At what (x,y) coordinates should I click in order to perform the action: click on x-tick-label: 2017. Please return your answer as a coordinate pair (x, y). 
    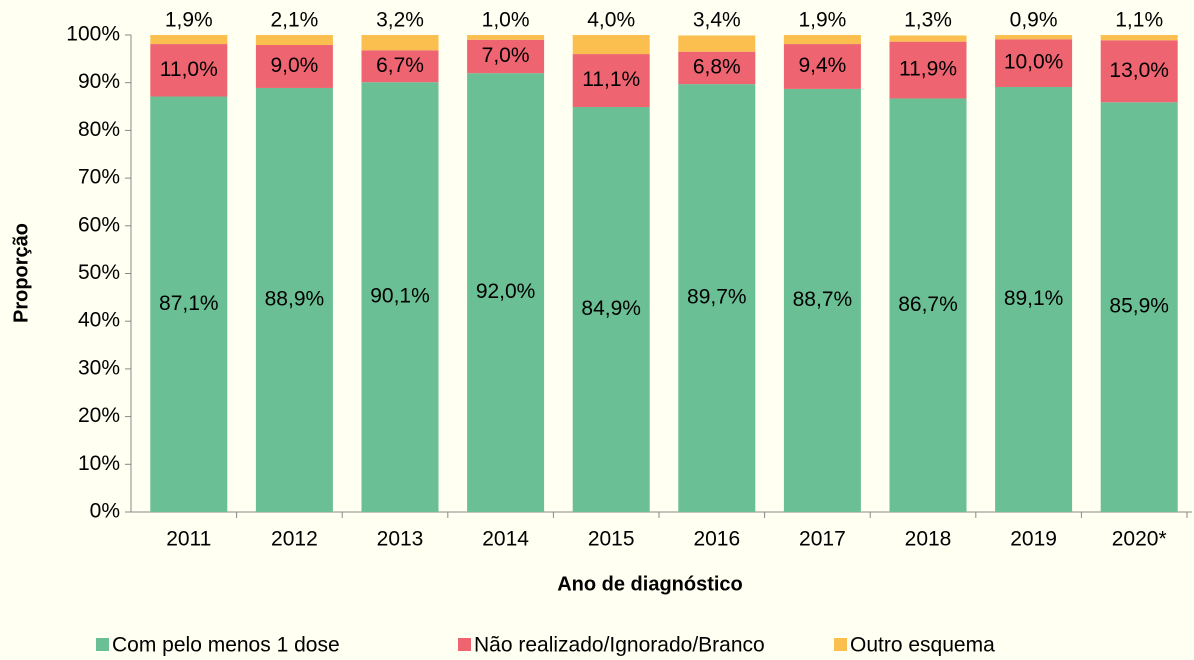
    Looking at the image, I should click on (822, 539).